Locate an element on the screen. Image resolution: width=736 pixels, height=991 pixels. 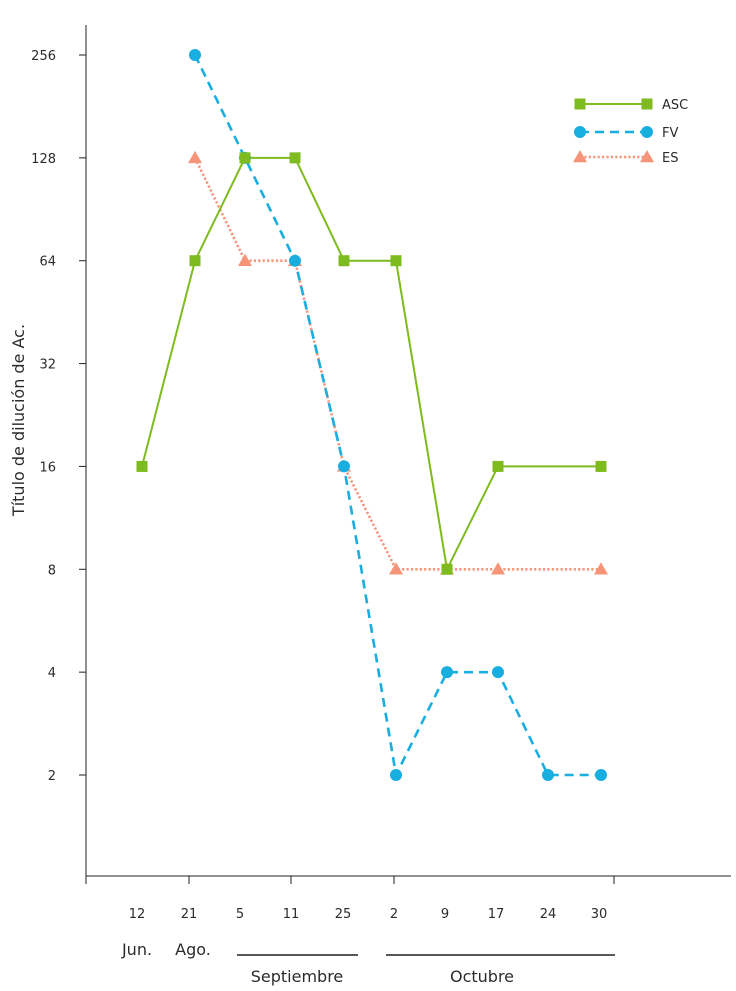
x-tick-label: 30 is located at coordinates (599, 914).